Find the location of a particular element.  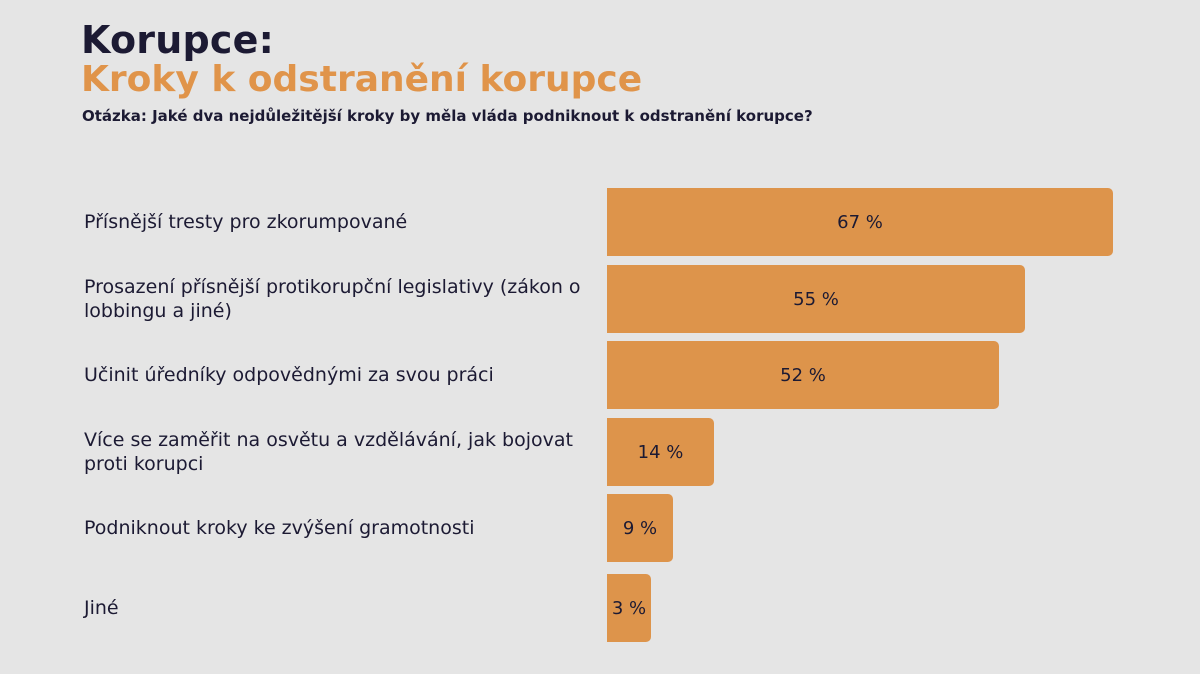

row-label: Jiné is located at coordinates (101, 608).